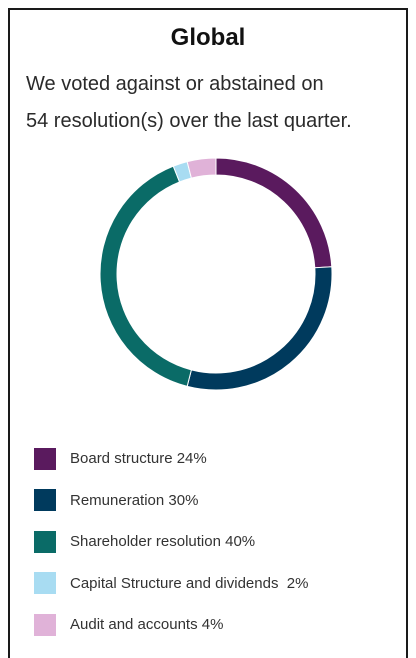 The width and height of the screenshot is (416, 658). I want to click on legend-label: Capital Structure and dividends 2%, so click(189, 583).